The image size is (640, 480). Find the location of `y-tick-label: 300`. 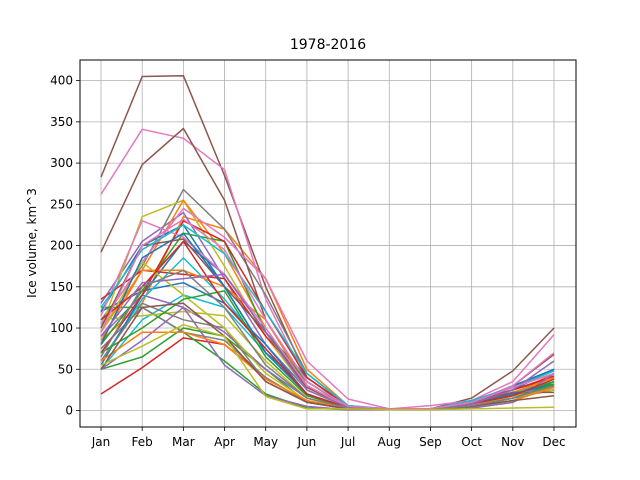

y-tick-label: 300 is located at coordinates (61, 163).